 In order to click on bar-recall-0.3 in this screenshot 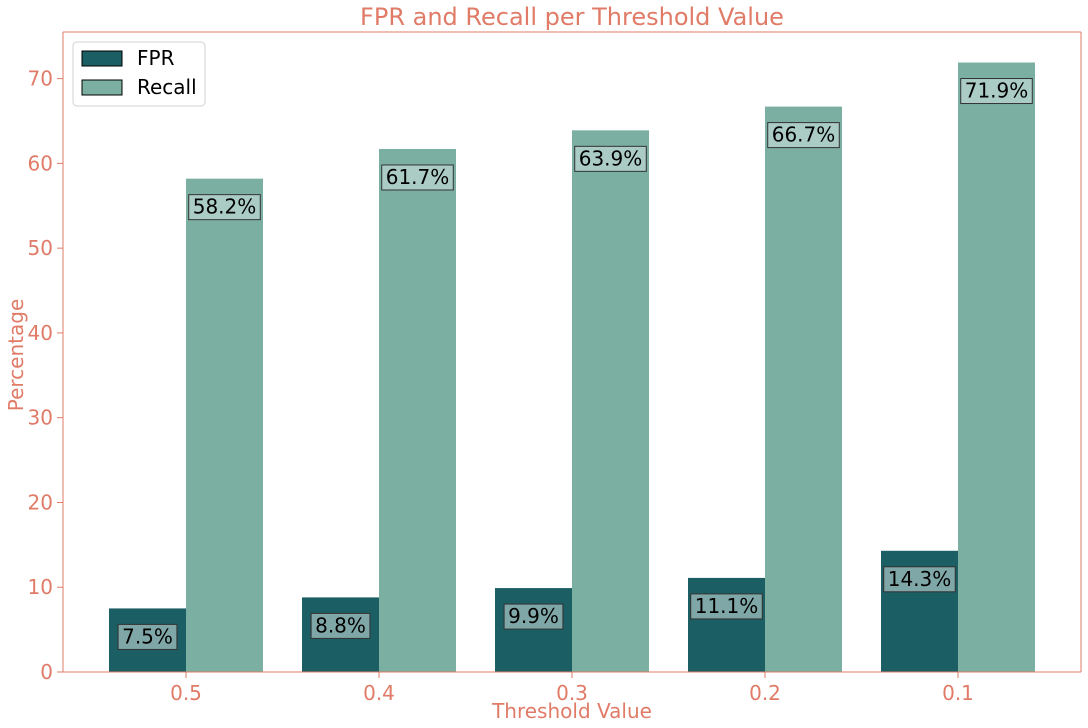, I will do `click(610, 401)`.